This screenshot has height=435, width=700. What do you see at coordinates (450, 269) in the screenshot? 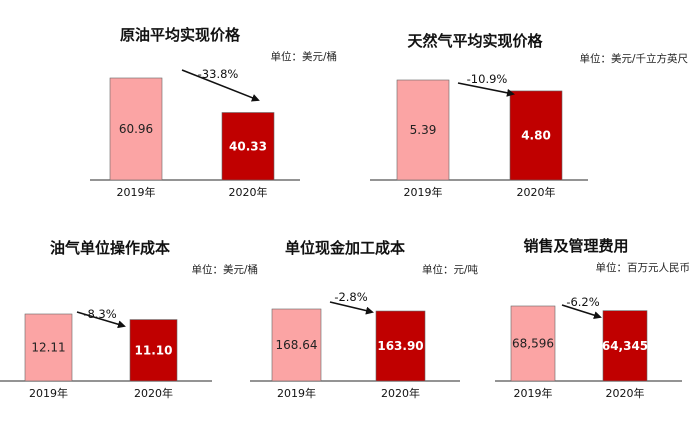
I see `panel-unit: 单位：元/吨` at bounding box center [450, 269].